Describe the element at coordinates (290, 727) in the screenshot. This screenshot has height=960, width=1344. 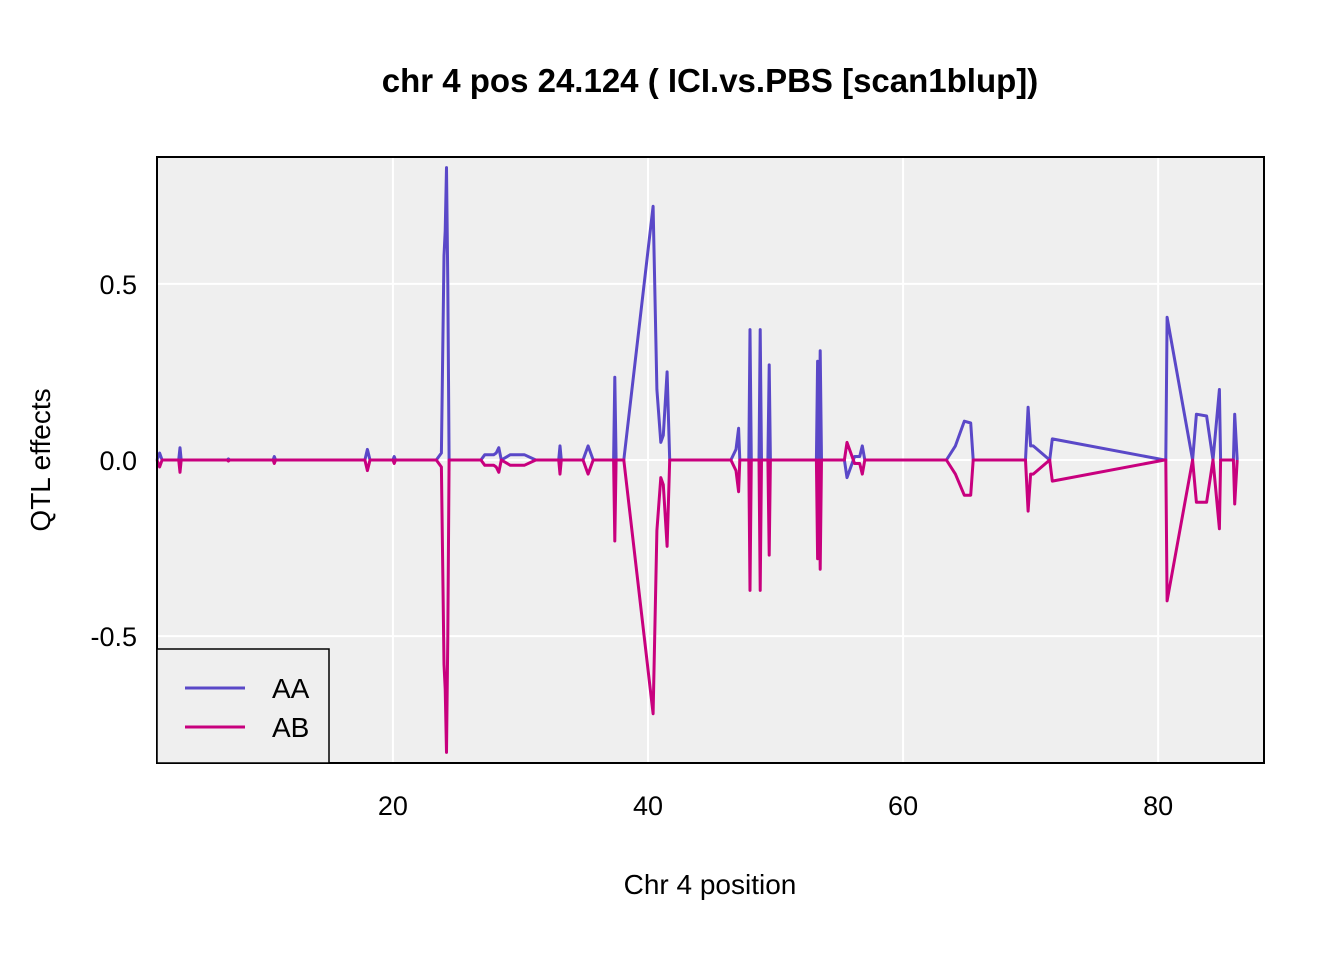
I see `legend-label-ab: AB` at that location.